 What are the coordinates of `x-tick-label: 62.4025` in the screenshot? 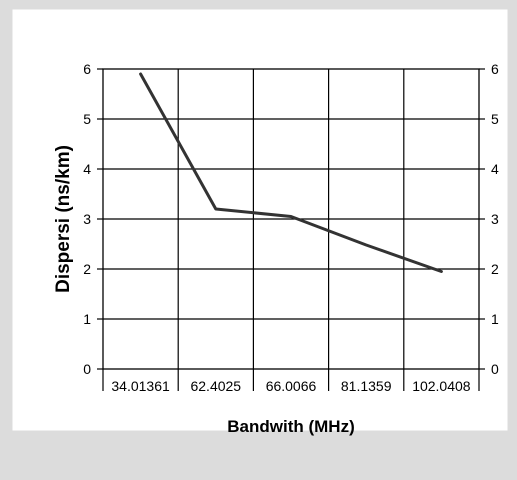 It's located at (215, 386).